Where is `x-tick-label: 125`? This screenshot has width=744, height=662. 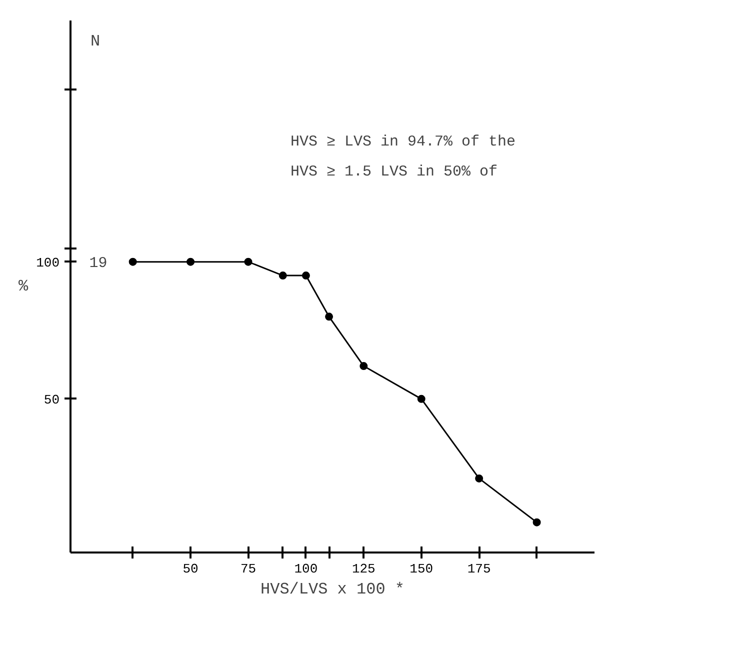 x-tick-label: 125 is located at coordinates (364, 569).